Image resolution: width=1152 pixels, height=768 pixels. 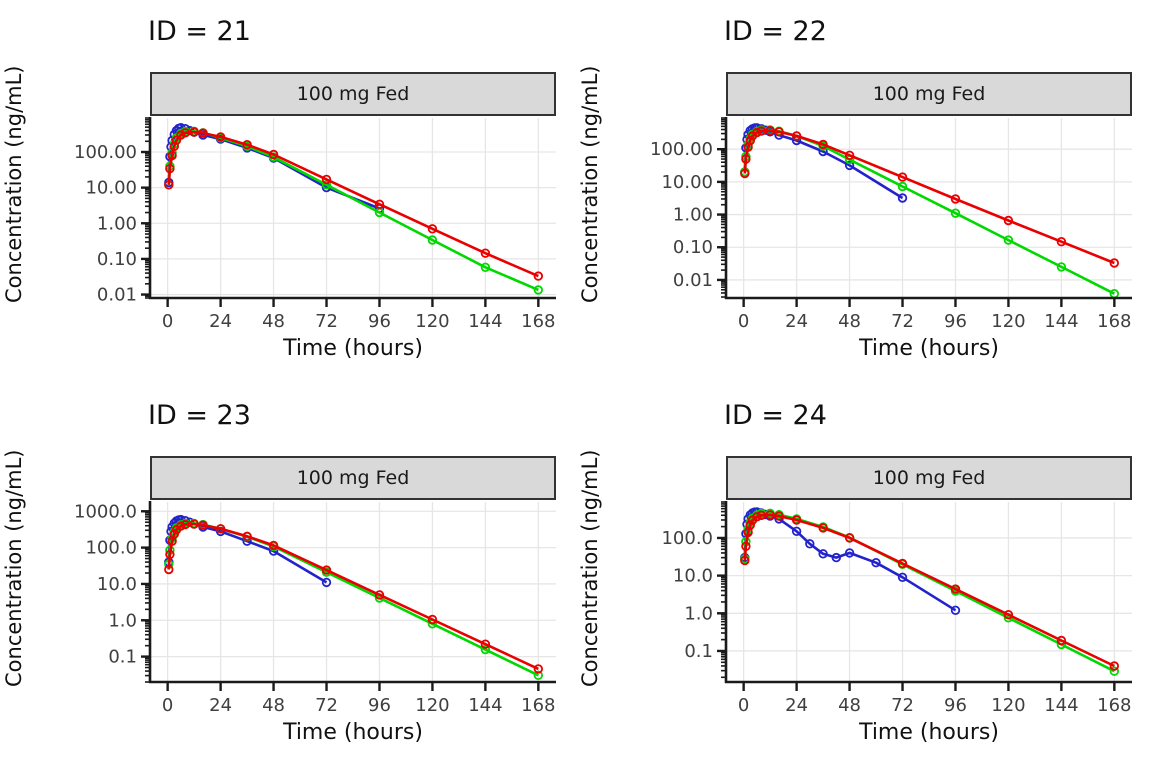 What do you see at coordinates (199, 31) in the screenshot?
I see `panel-title: ID = 21` at bounding box center [199, 31].